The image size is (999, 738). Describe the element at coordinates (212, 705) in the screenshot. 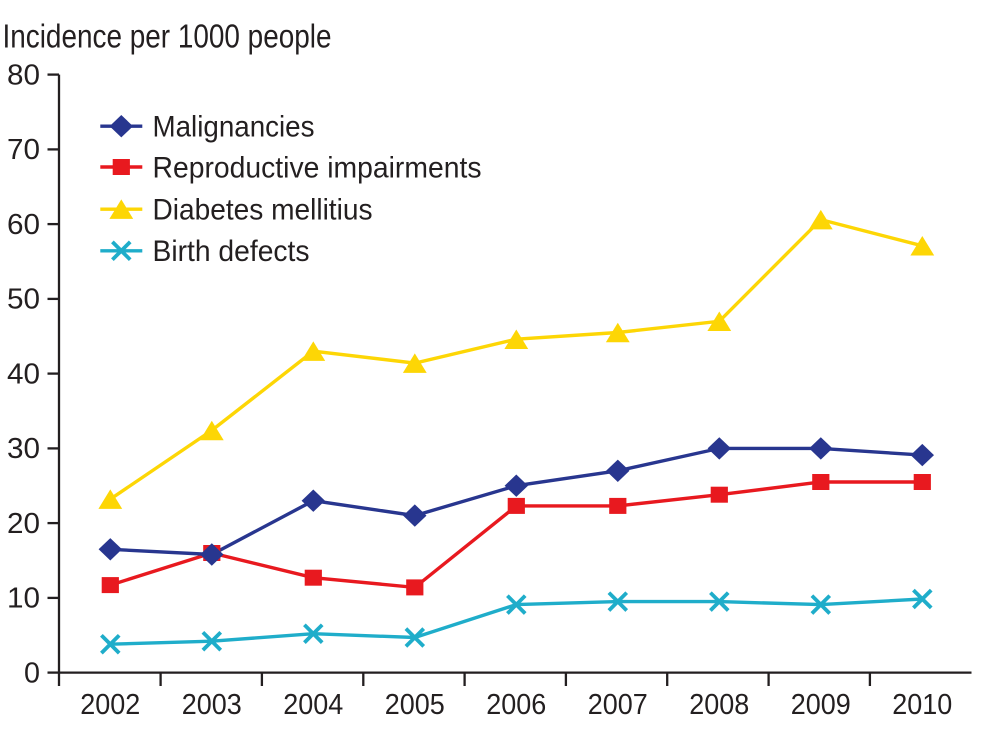

I see `svg-text: 2003` at that location.